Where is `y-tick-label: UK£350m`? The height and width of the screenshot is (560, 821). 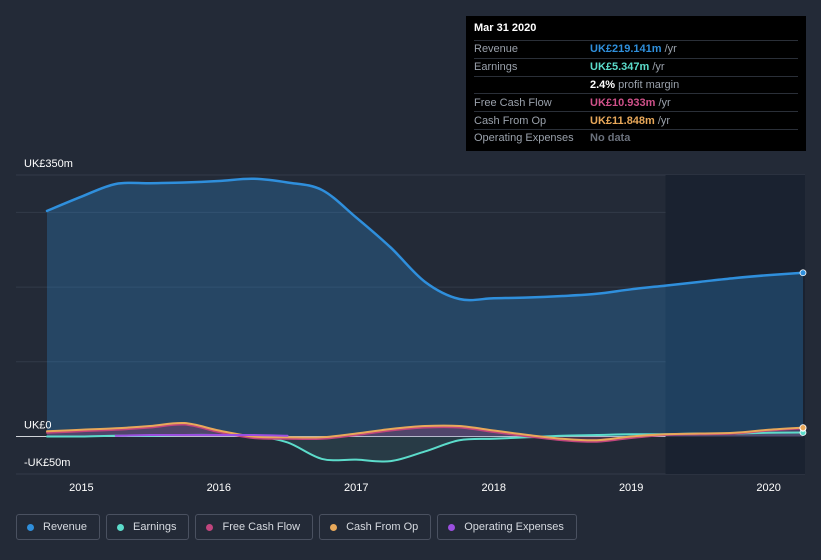 y-tick-label: UK£350m is located at coordinates (48, 164).